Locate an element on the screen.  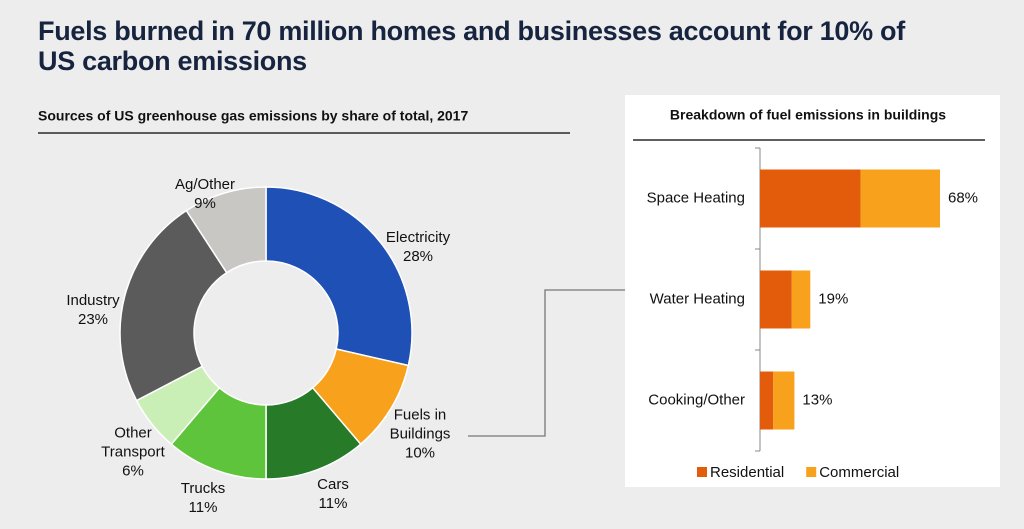
slice-label: Other Transport 6% is located at coordinates (133, 452).